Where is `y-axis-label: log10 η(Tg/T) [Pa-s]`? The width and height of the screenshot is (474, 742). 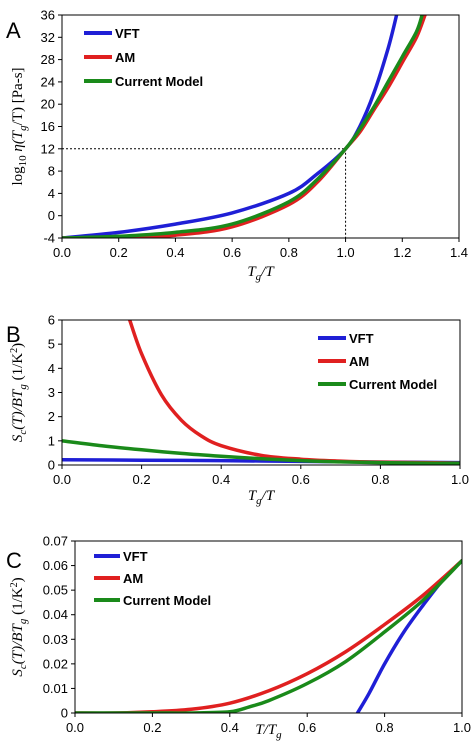
y-axis-label: log10 η(Tg/T) [Pa-s] is located at coordinates (19, 126).